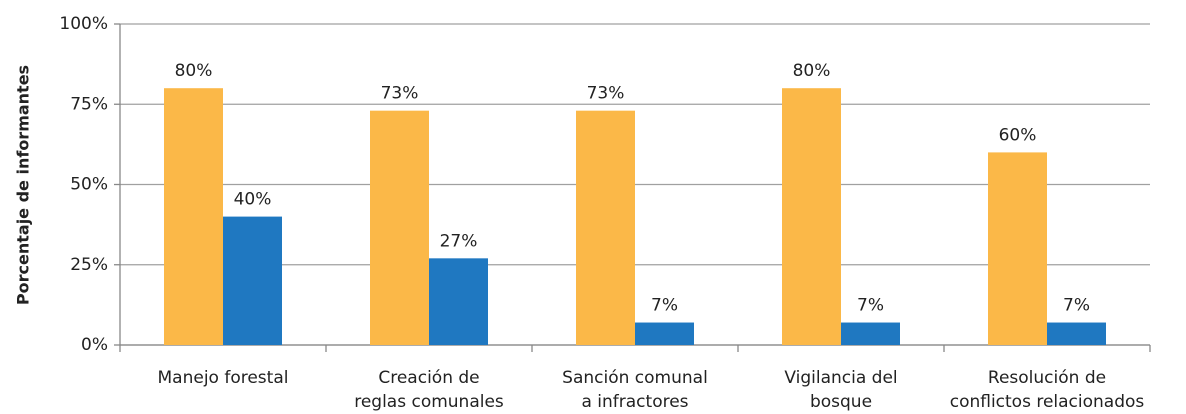 The width and height of the screenshot is (1186, 414). I want to click on x-tick-label-line: conflictos relacionados, so click(1047, 402).